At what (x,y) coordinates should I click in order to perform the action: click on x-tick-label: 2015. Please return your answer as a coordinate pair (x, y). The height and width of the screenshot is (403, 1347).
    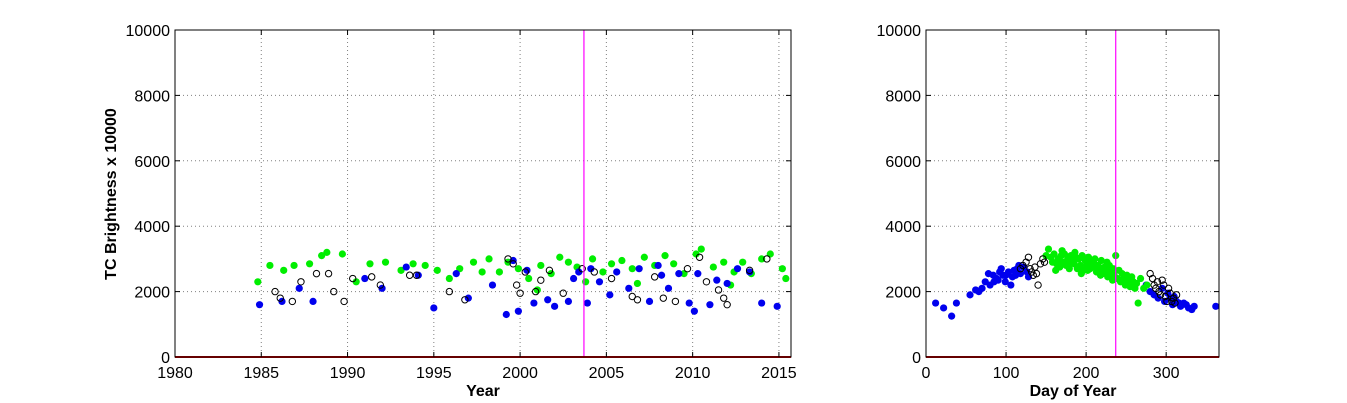
    Looking at the image, I should click on (779, 373).